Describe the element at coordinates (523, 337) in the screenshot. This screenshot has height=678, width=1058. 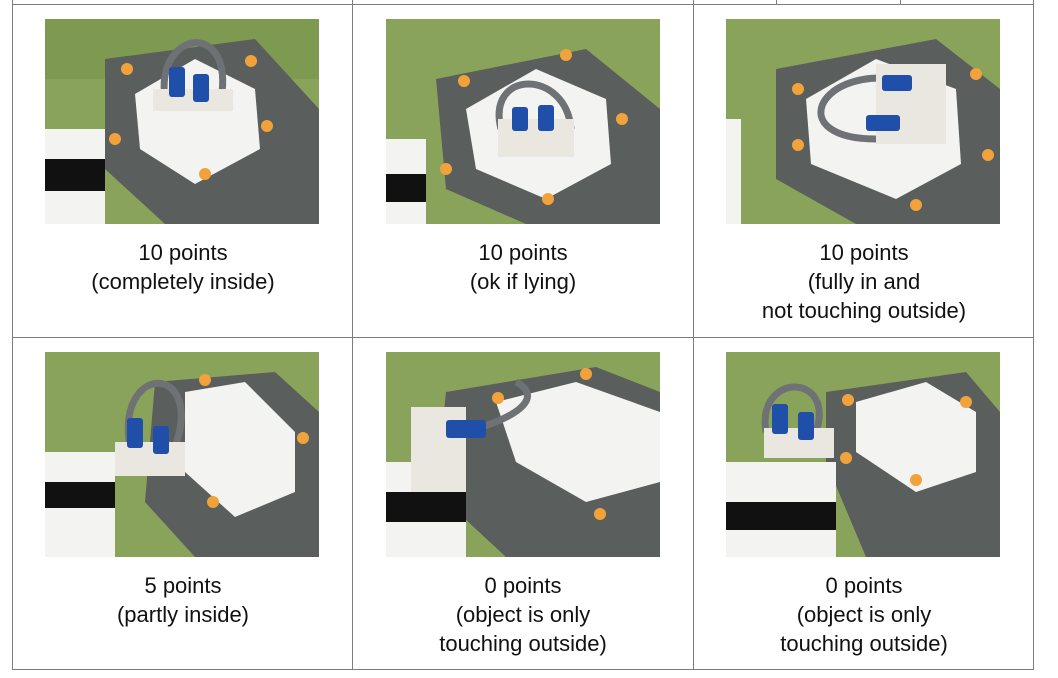
I see `row-divider` at that location.